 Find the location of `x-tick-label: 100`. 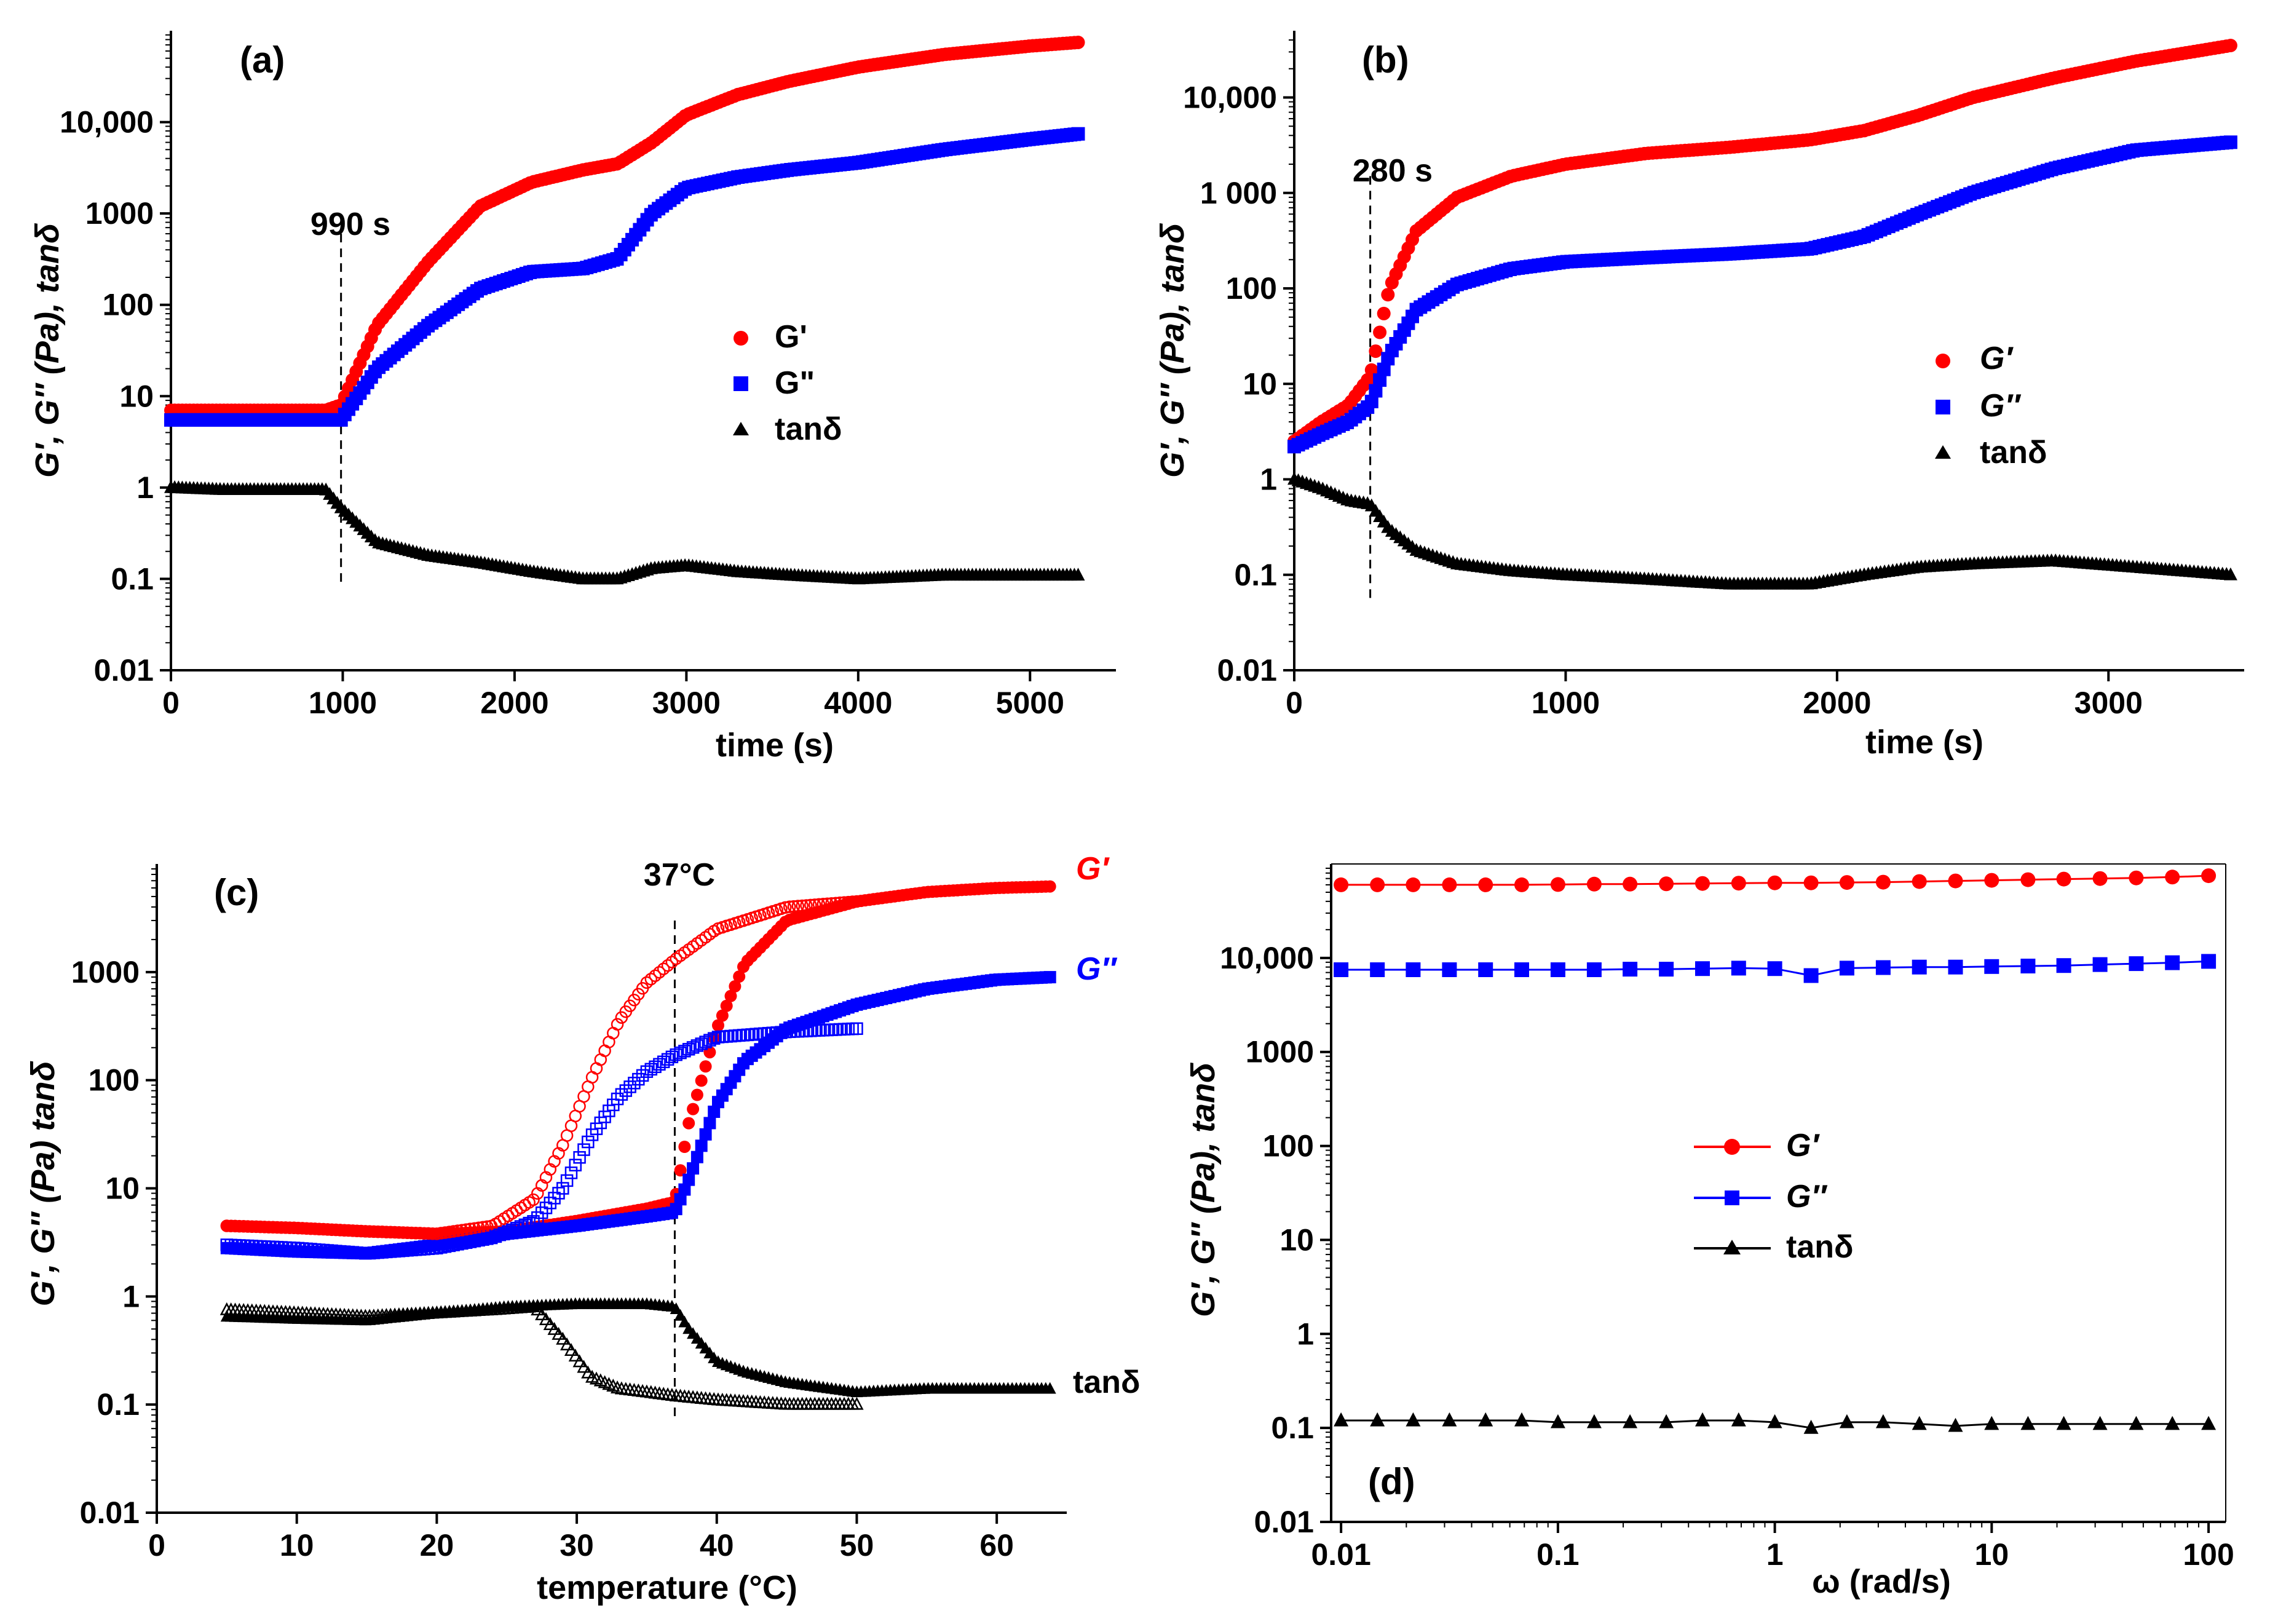

x-tick-label: 100 is located at coordinates (2208, 1554).